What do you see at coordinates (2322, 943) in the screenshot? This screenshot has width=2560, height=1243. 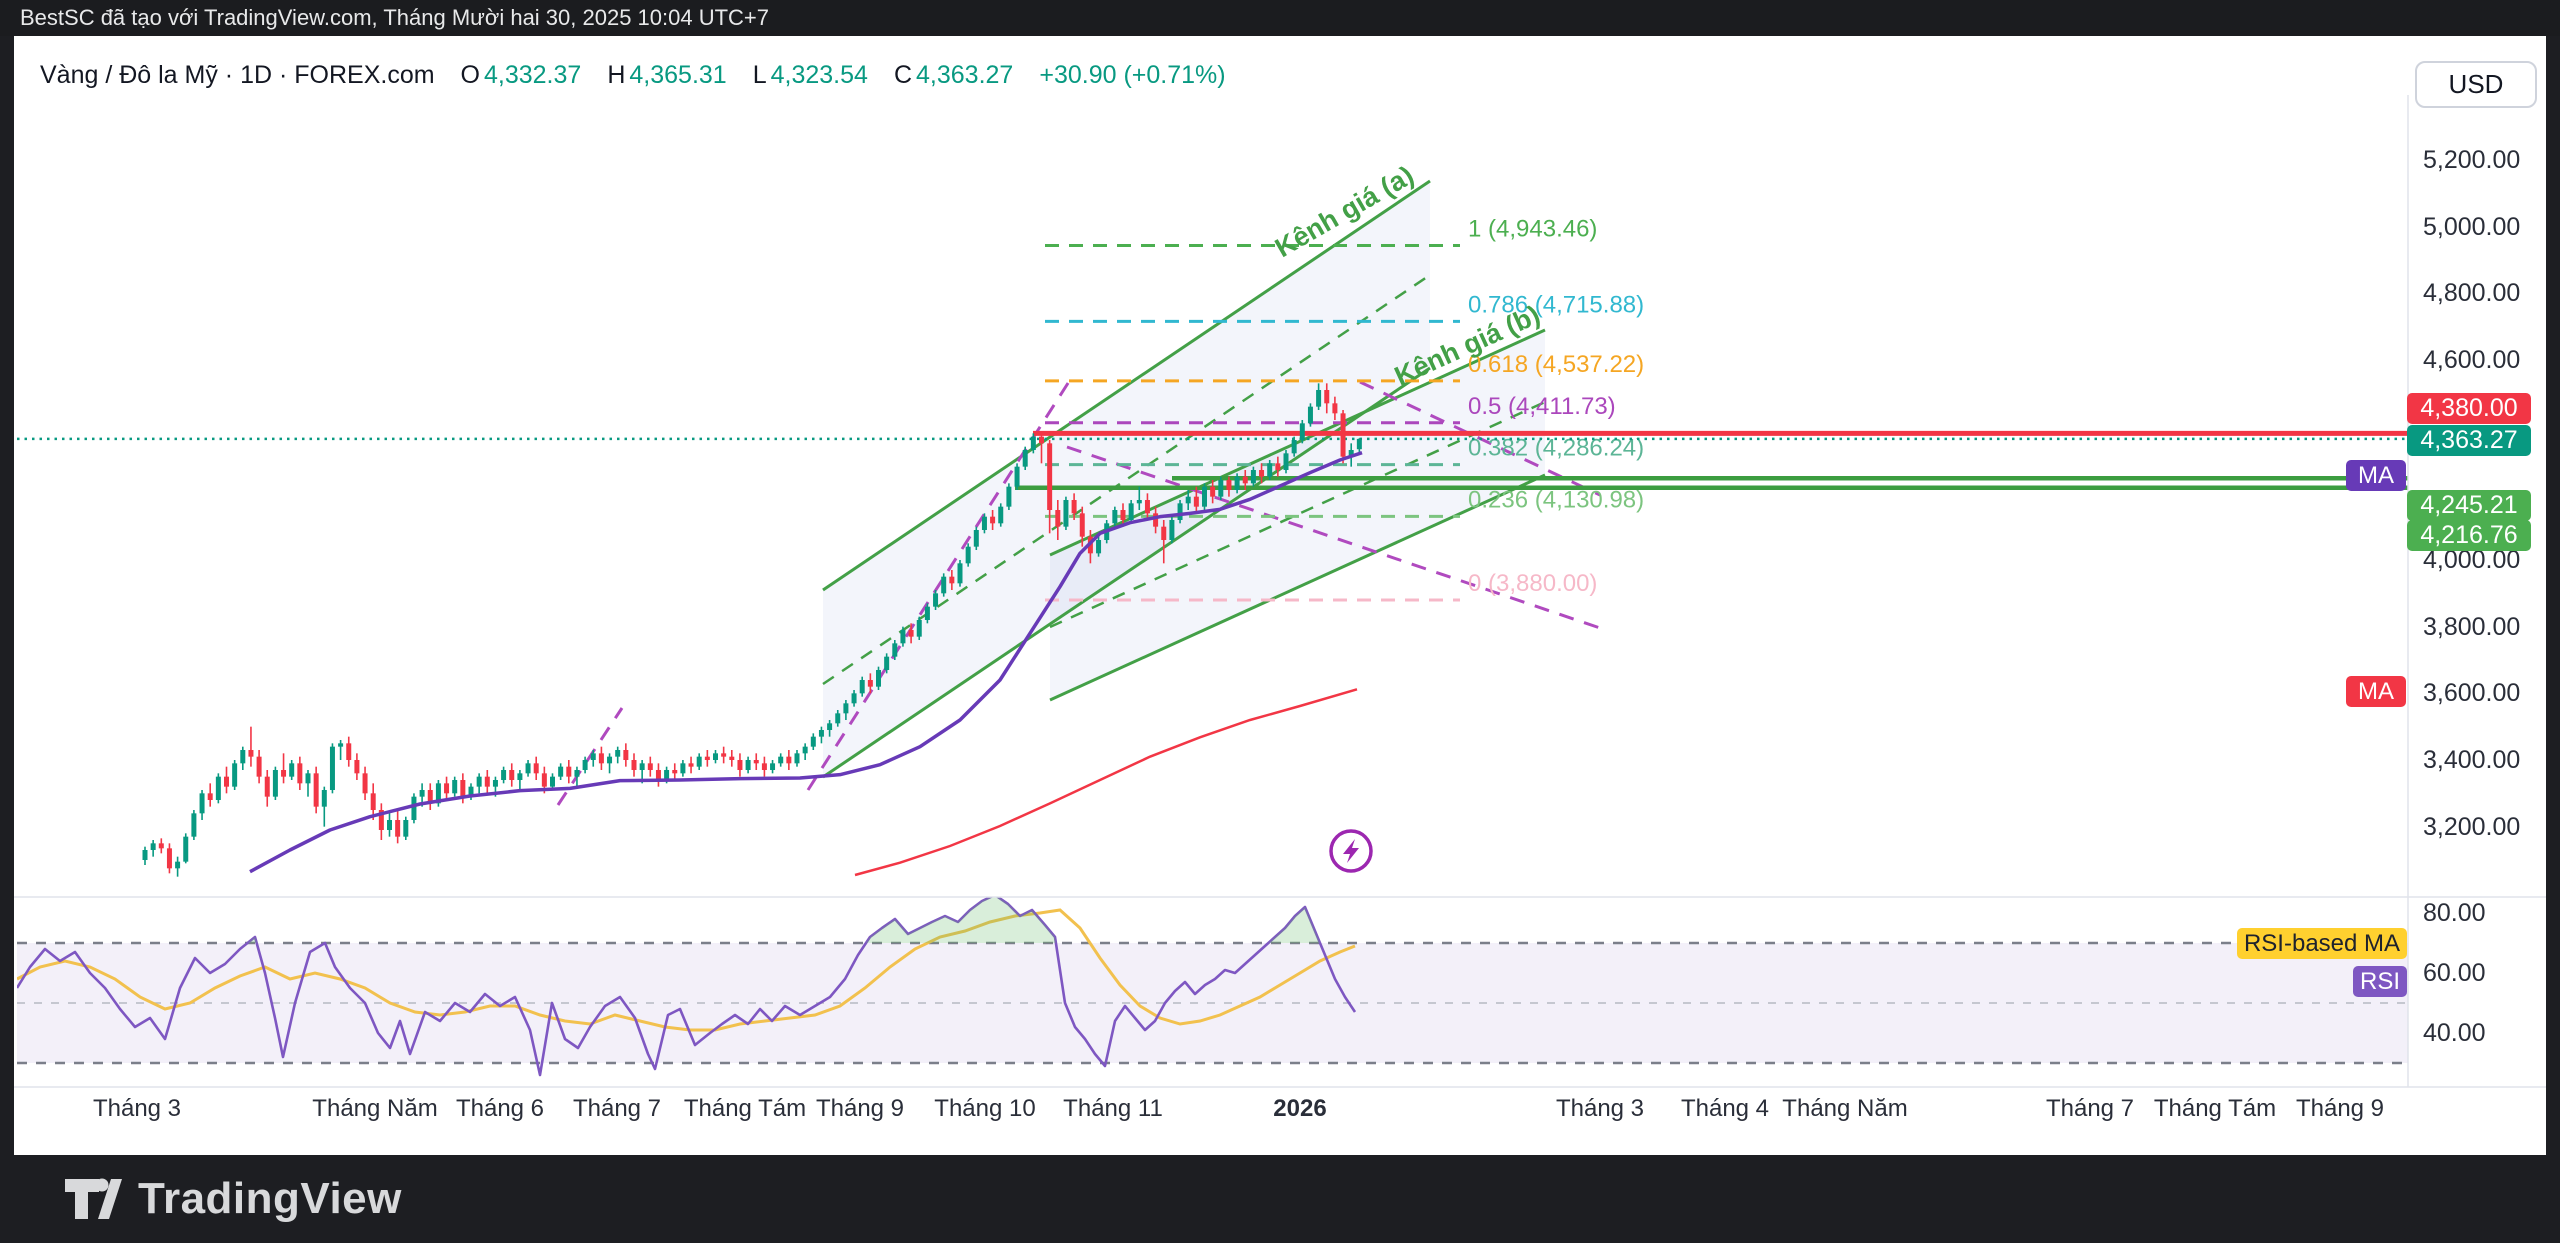 I see `indicator-chip: RSI-based MA` at bounding box center [2322, 943].